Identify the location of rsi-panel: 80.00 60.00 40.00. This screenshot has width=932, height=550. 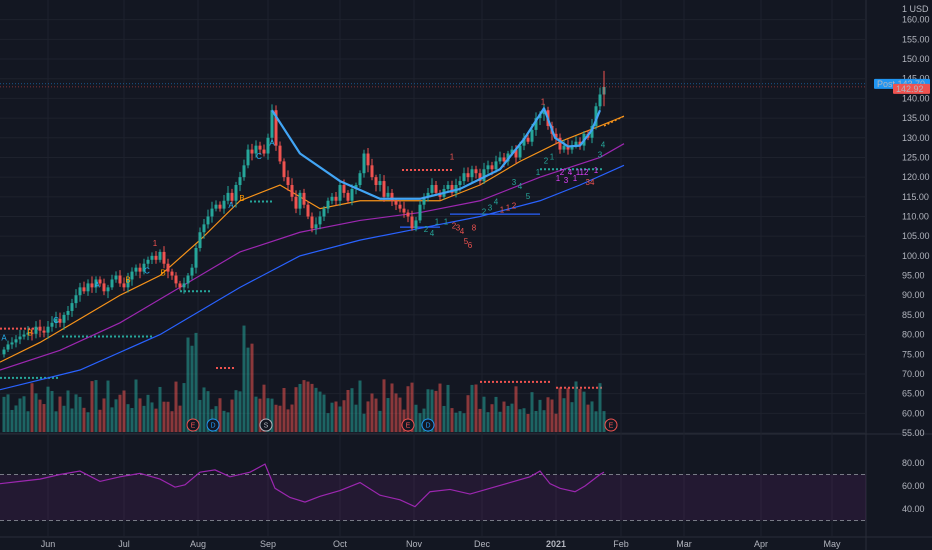
(462, 489).